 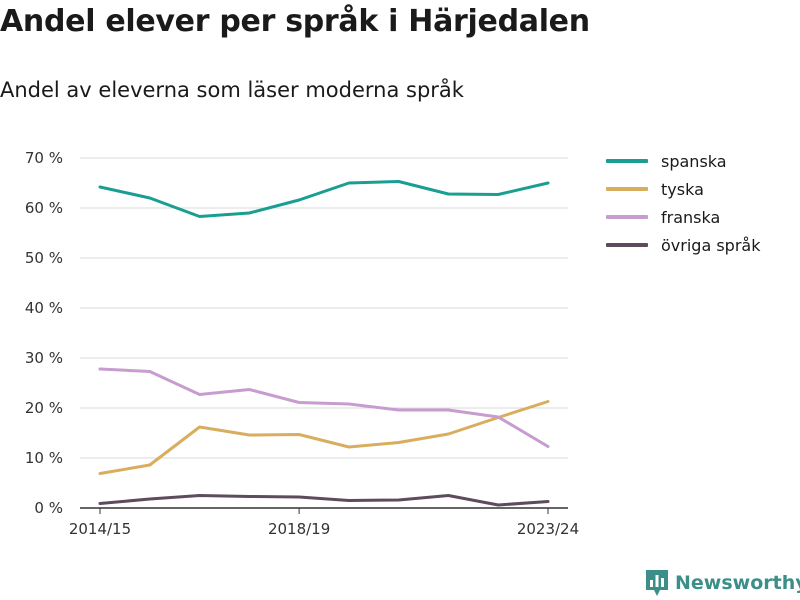 I want to click on legend-item-franska: franska, so click(x=683, y=217).